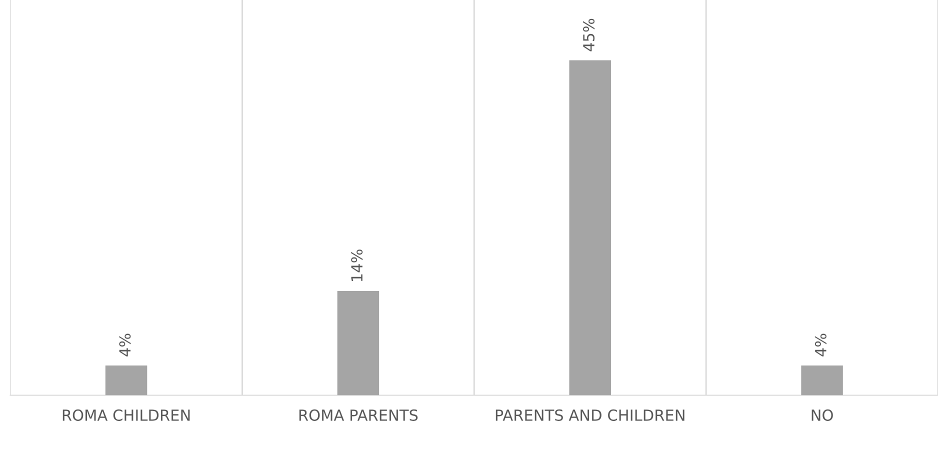 The image size is (938, 458). I want to click on x-tick-label: NO, so click(822, 415).